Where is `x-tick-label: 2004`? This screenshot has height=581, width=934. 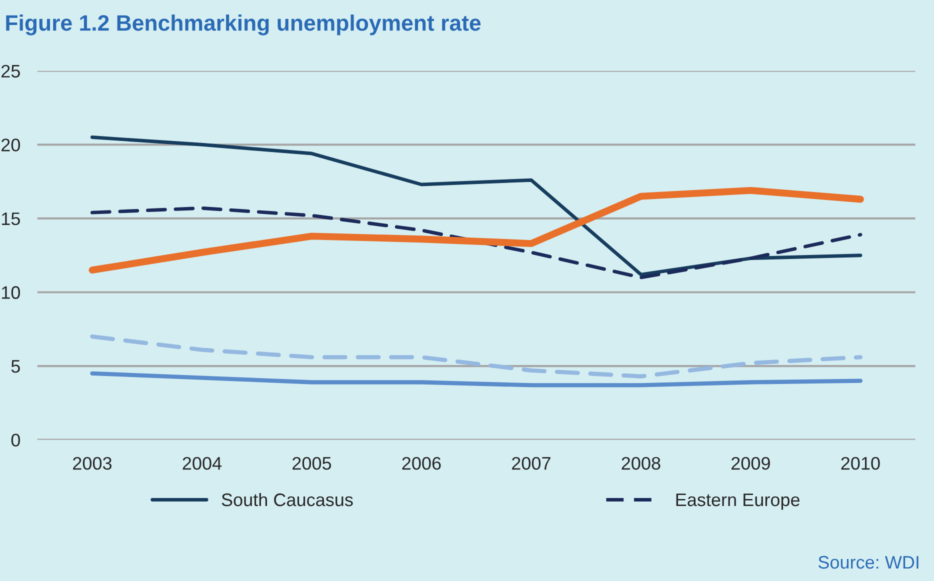
x-tick-label: 2004 is located at coordinates (202, 463).